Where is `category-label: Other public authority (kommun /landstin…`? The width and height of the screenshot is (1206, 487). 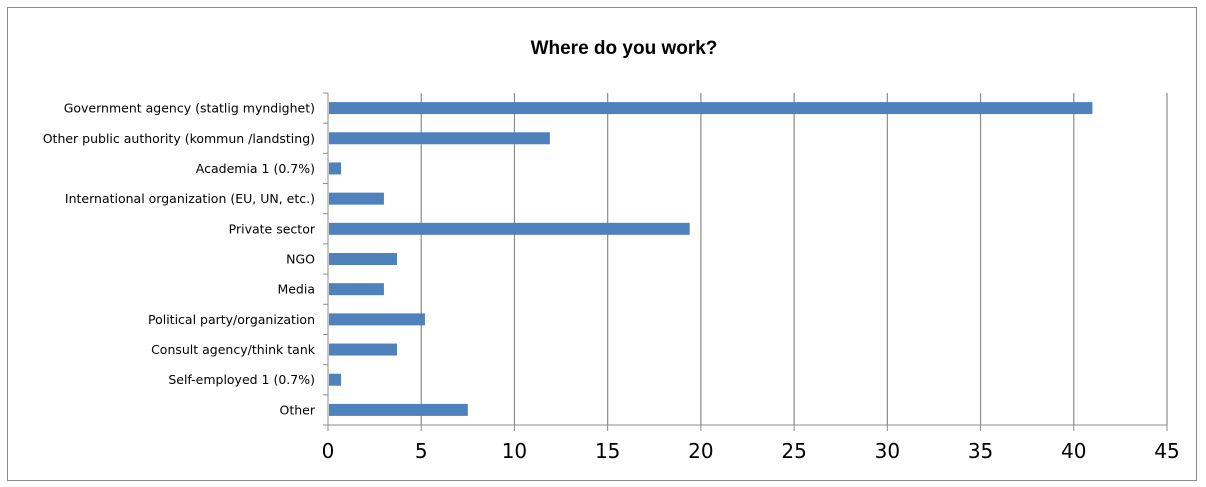 category-label: Other public authority (kommun /landstin… is located at coordinates (179, 138).